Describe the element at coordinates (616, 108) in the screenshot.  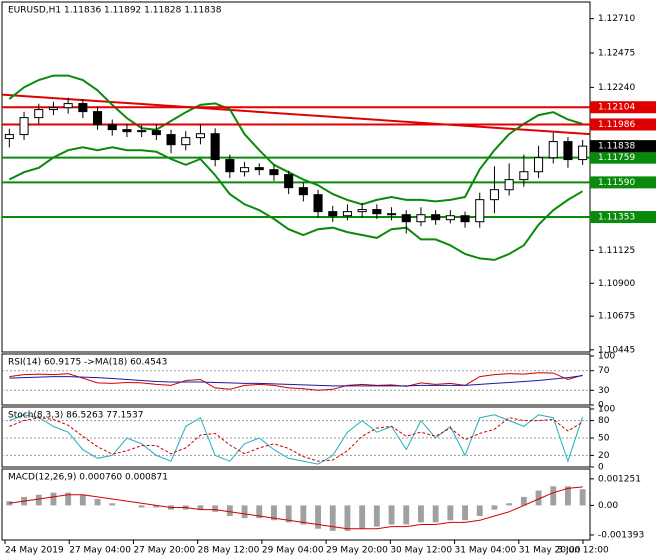
I see `level-label: 1.12104` at that location.